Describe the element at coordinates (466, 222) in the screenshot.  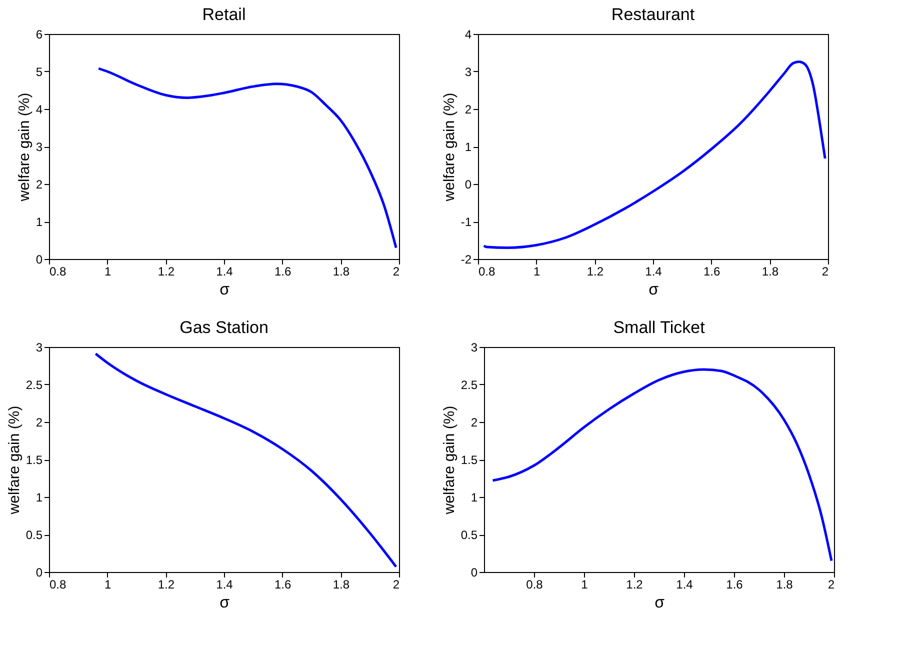
I see `y-tick-label: -1` at that location.